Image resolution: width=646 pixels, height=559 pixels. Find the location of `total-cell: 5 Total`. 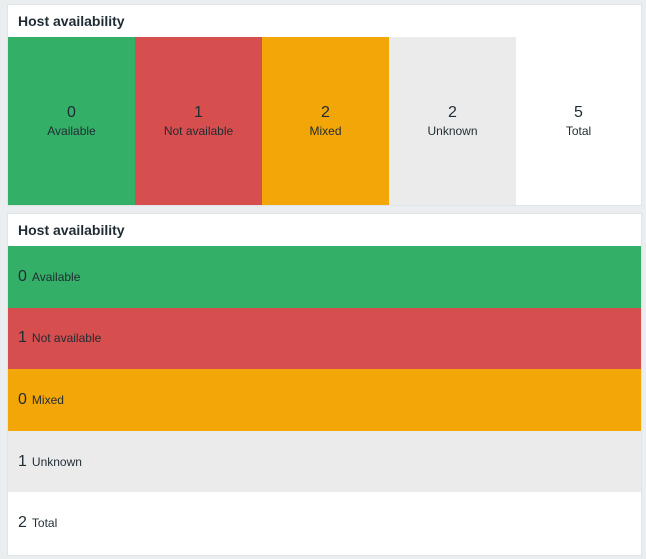

total-cell: 5 Total is located at coordinates (578, 121).